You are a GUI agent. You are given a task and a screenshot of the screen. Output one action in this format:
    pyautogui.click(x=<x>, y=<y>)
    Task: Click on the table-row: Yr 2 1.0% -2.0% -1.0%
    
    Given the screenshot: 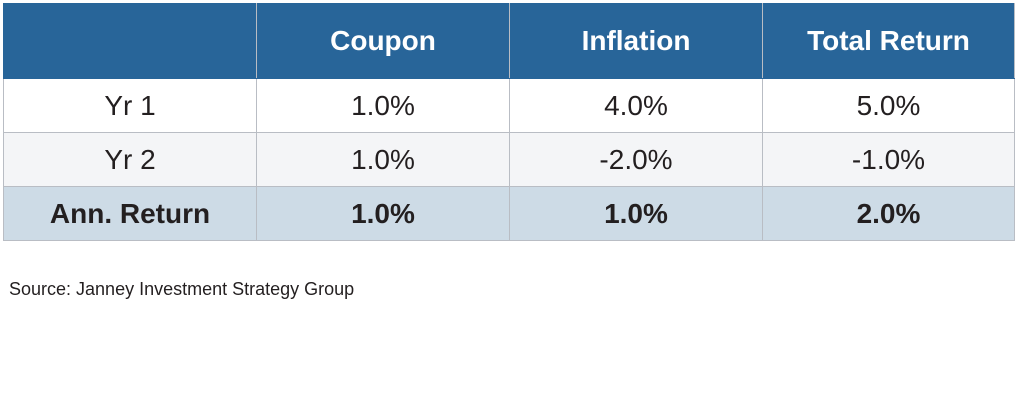 What is the action you would take?
    pyautogui.click(x=509, y=159)
    